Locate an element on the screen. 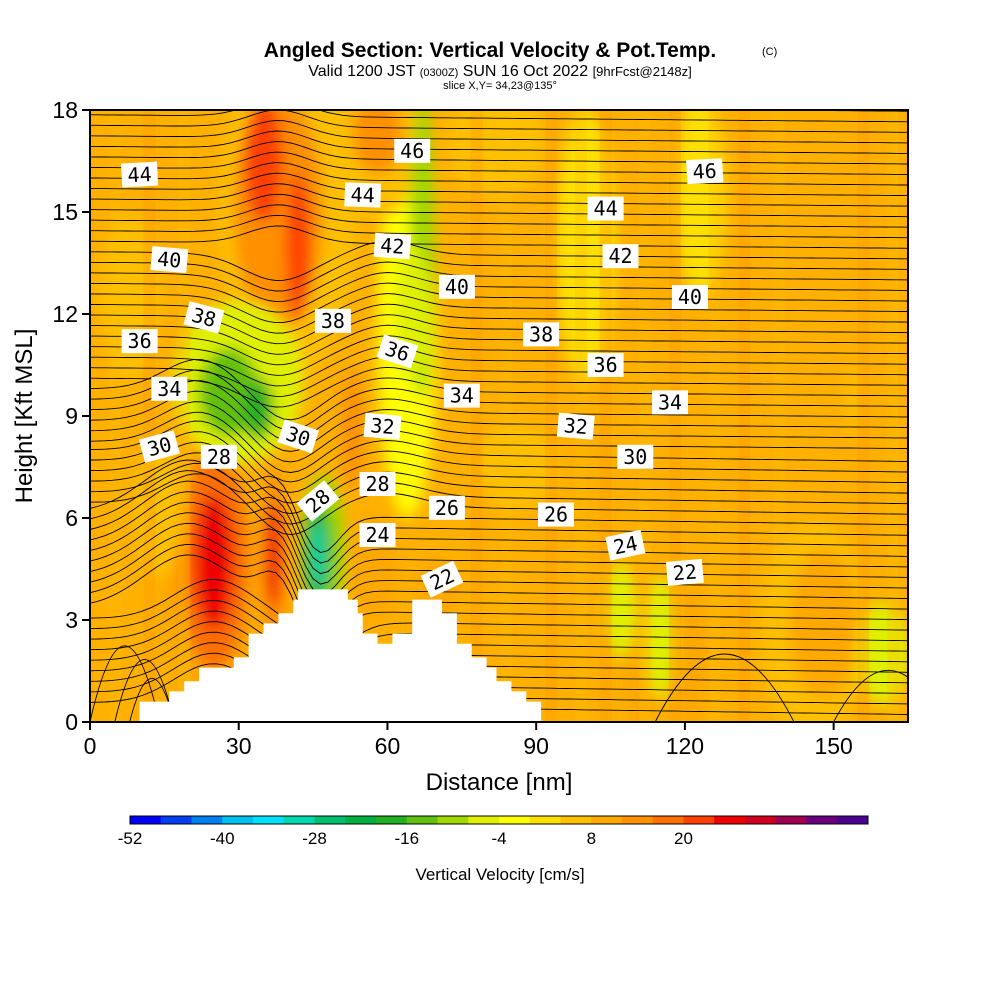  contour-label: 36 is located at coordinates (605, 365).